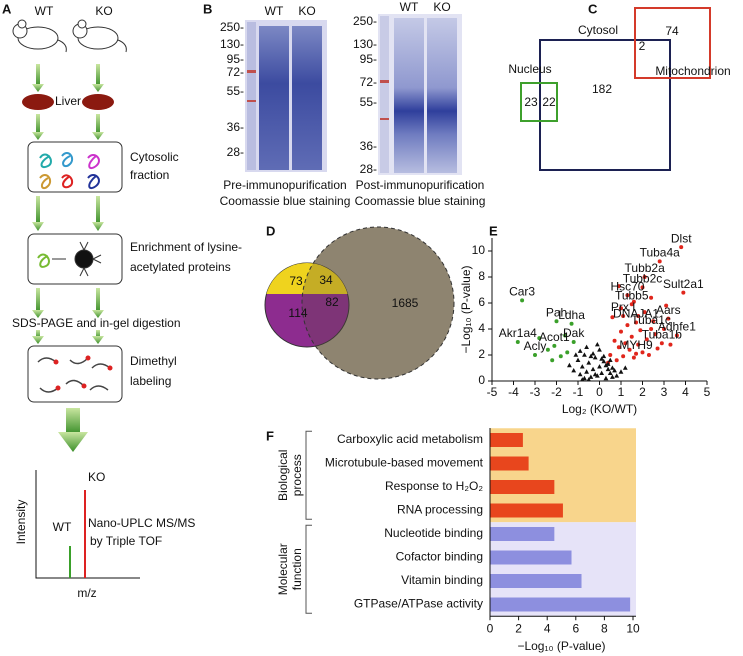  Describe the element at coordinates (235, 59) in the screenshot. I see `ladder-label: 95-` at that location.